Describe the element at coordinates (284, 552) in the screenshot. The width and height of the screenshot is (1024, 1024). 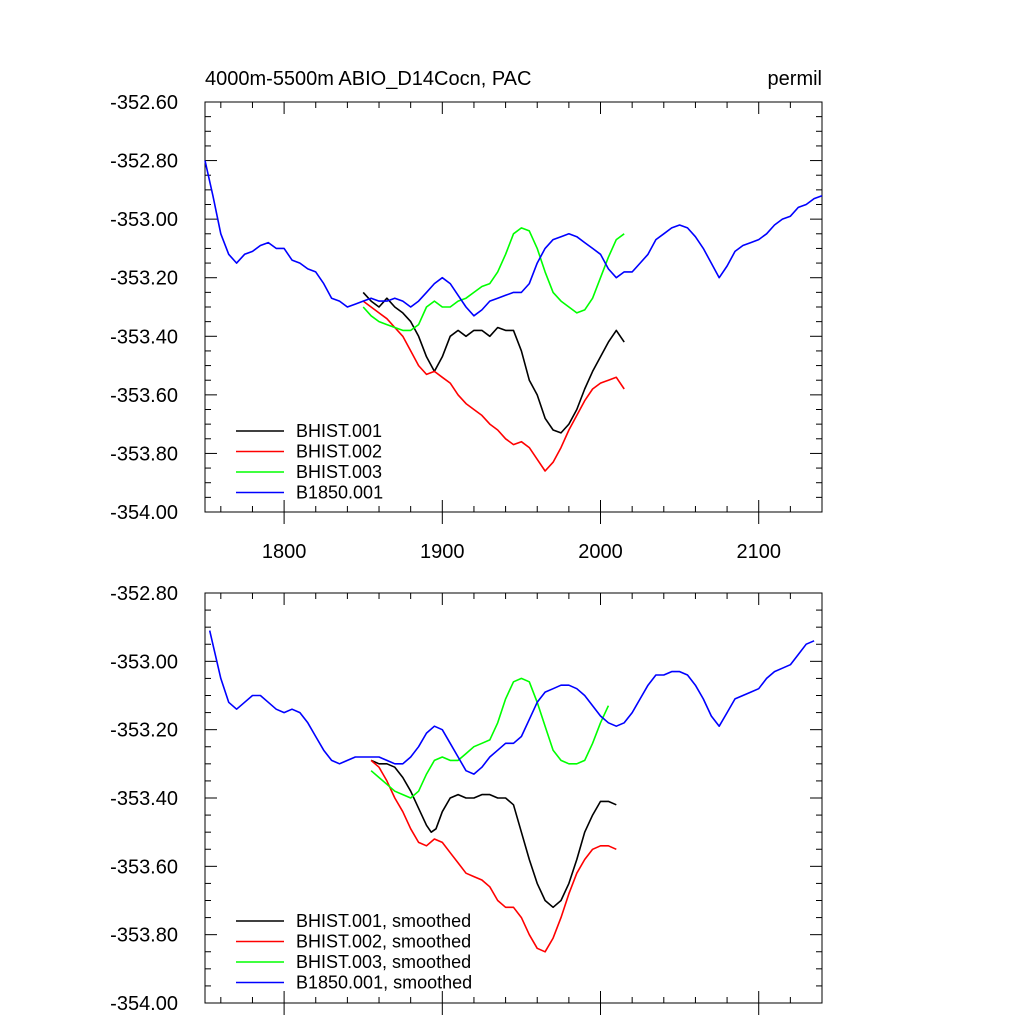
I see `x-tick-label: 1800` at that location.